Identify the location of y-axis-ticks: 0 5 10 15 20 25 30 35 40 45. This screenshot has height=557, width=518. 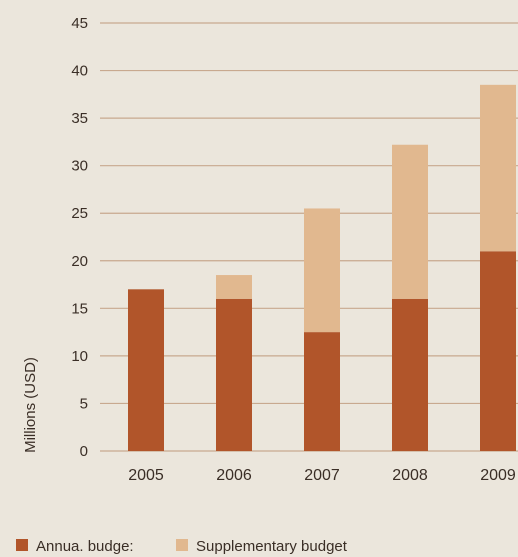
(79, 237).